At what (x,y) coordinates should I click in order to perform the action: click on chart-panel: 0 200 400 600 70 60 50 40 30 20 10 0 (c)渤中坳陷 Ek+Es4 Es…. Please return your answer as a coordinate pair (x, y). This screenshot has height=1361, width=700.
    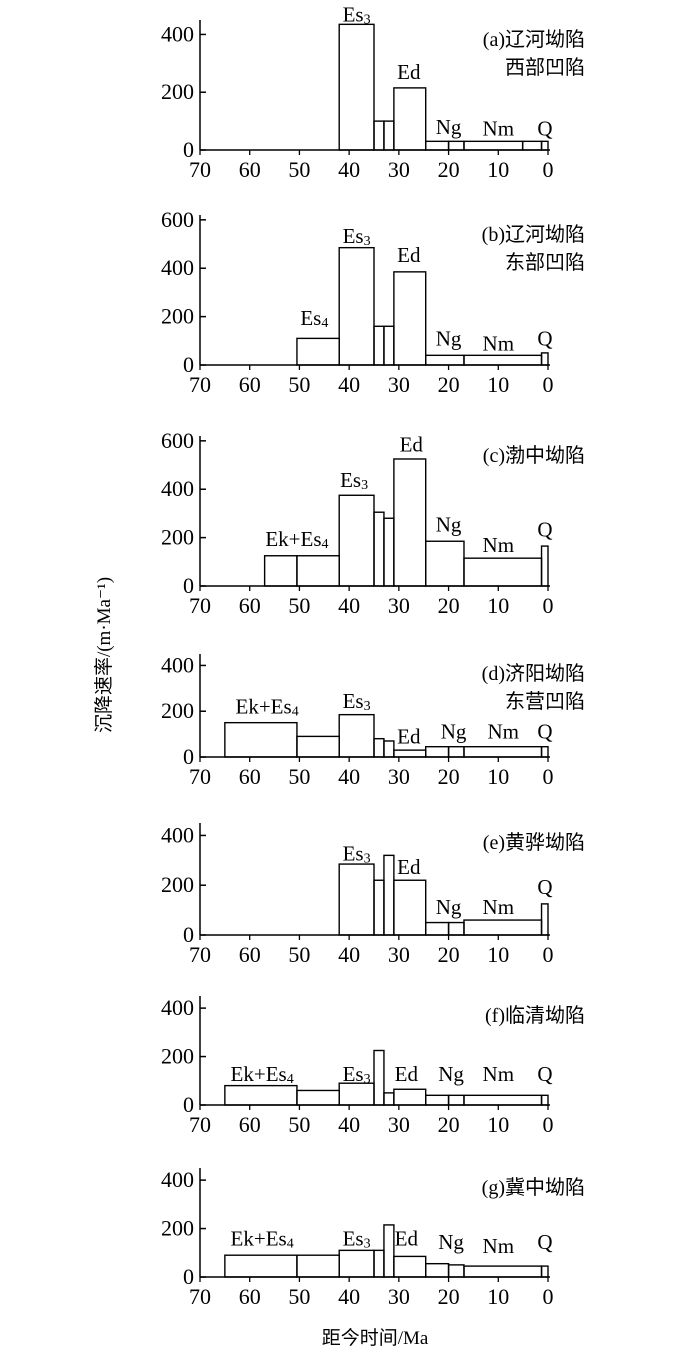
    Looking at the image, I should click on (373, 523).